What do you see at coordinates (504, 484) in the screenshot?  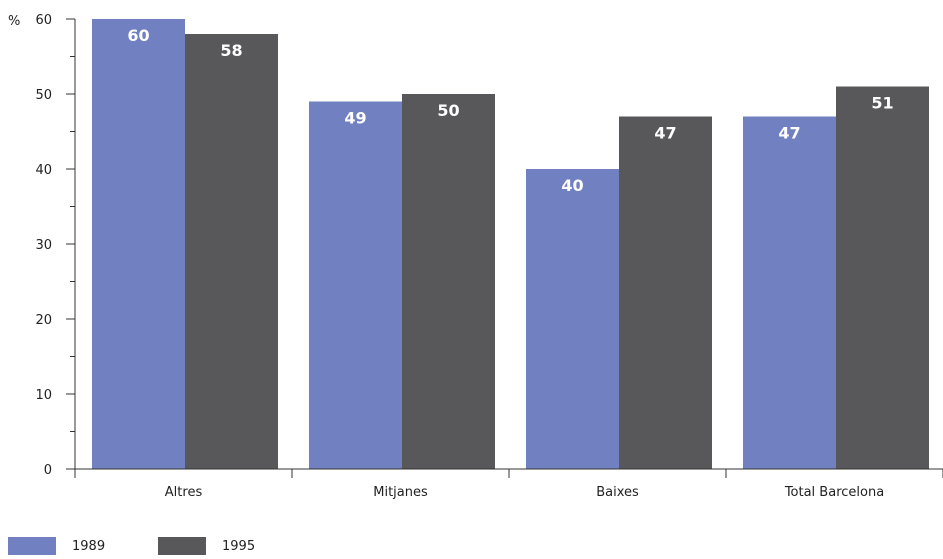 I see `x-axis: Altres Mitjanes Baixes Total Barcelona` at bounding box center [504, 484].